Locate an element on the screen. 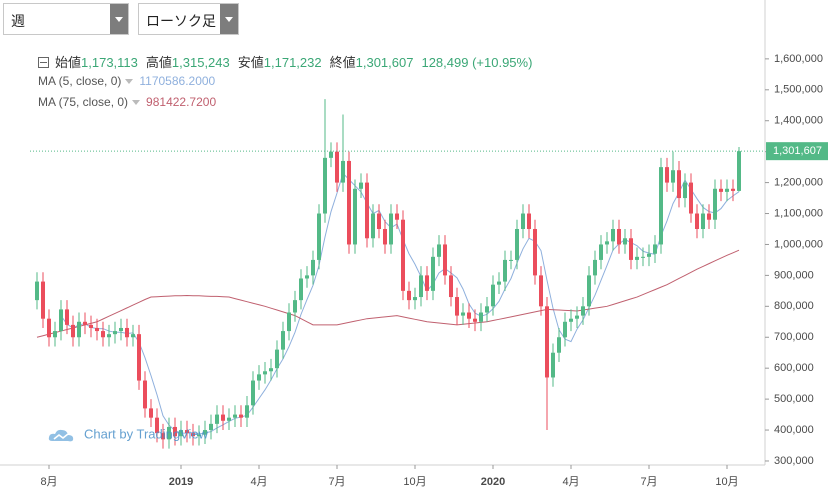 The width and height of the screenshot is (833, 498). legend-value: 1,171,232 is located at coordinates (292, 62).